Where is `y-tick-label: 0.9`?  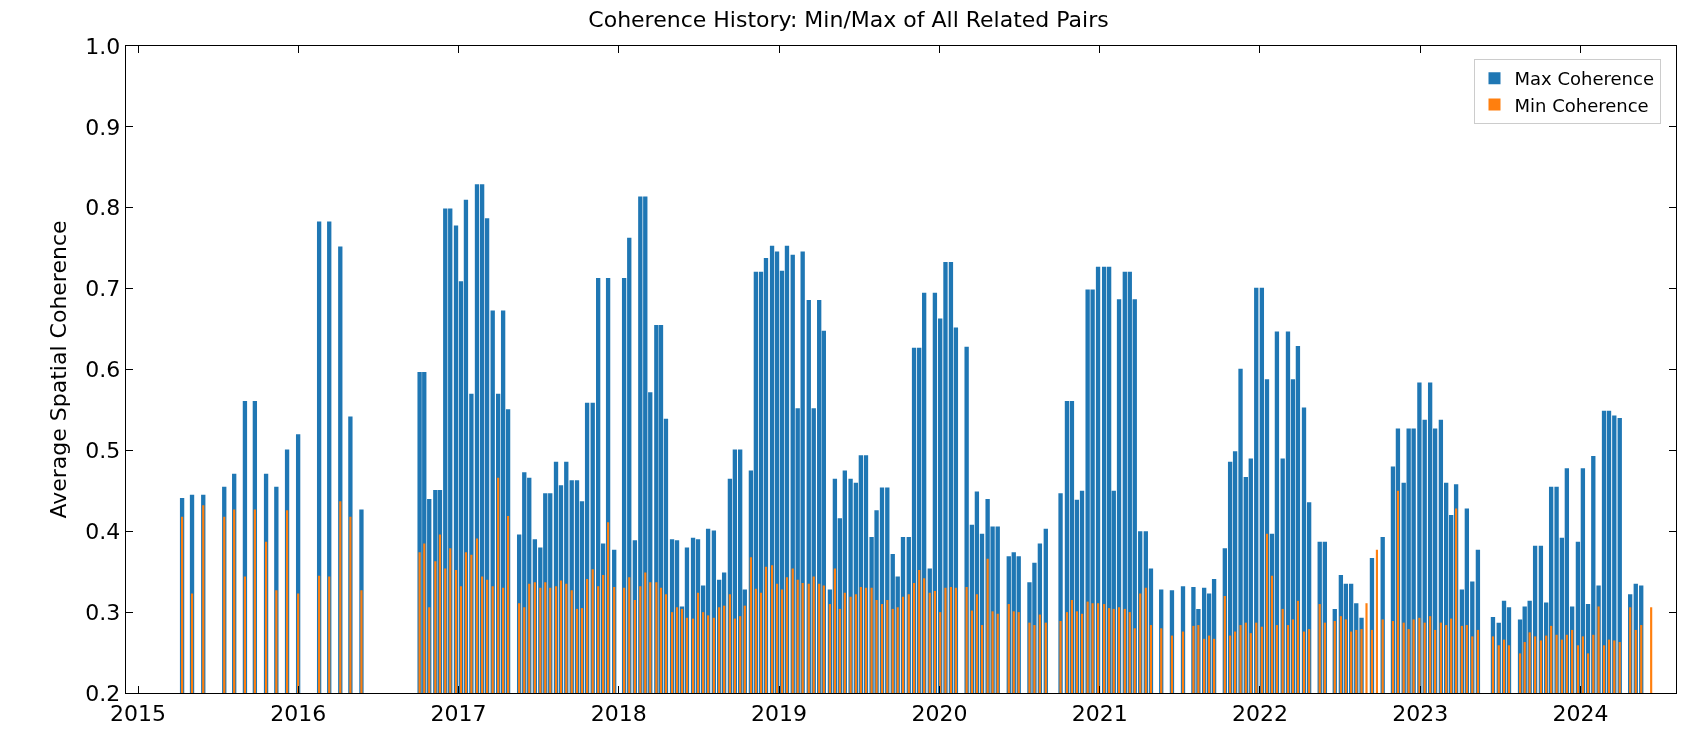 y-tick-label: 0.9 is located at coordinates (103, 127).